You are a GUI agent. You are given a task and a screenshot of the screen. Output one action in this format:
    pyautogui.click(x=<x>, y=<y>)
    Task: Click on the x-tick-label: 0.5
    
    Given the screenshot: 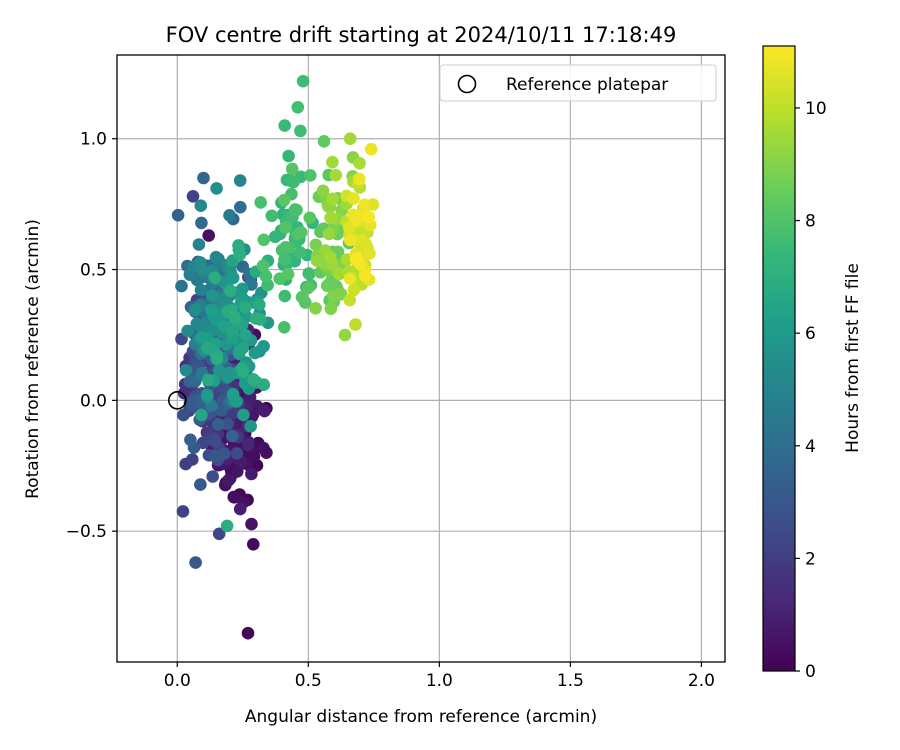 What is the action you would take?
    pyautogui.click(x=308, y=681)
    